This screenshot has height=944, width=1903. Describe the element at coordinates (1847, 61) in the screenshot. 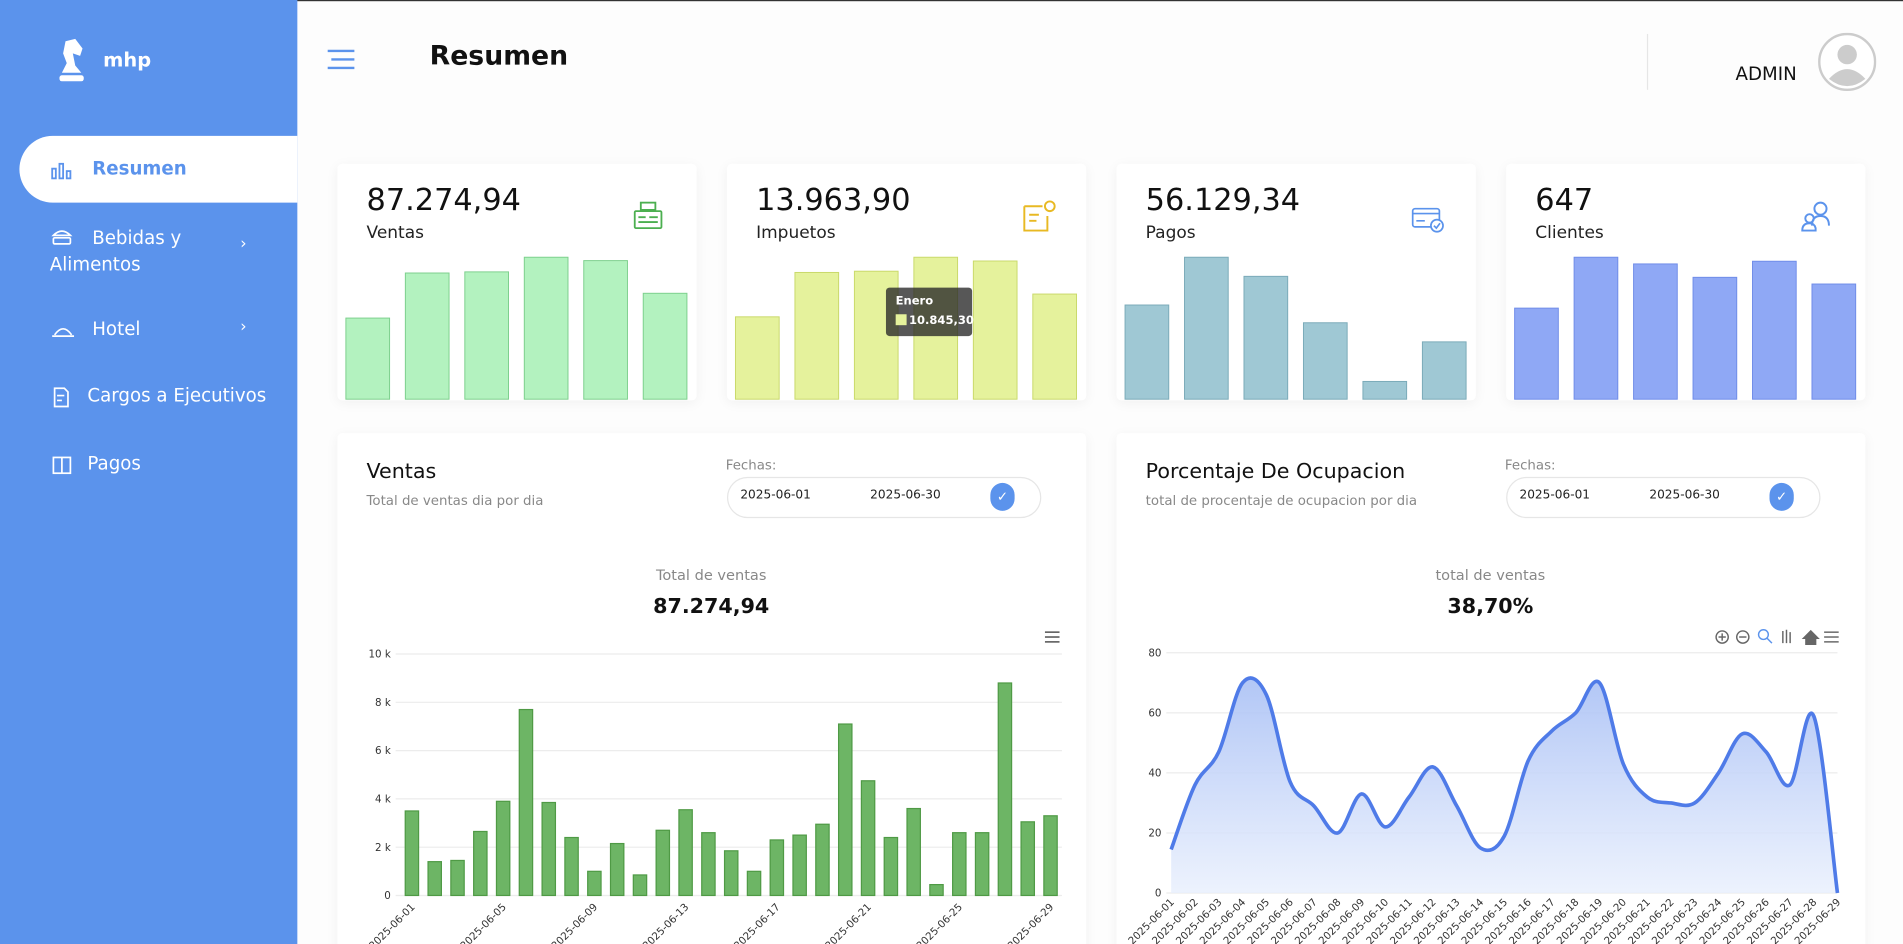

I see `avatar` at that location.